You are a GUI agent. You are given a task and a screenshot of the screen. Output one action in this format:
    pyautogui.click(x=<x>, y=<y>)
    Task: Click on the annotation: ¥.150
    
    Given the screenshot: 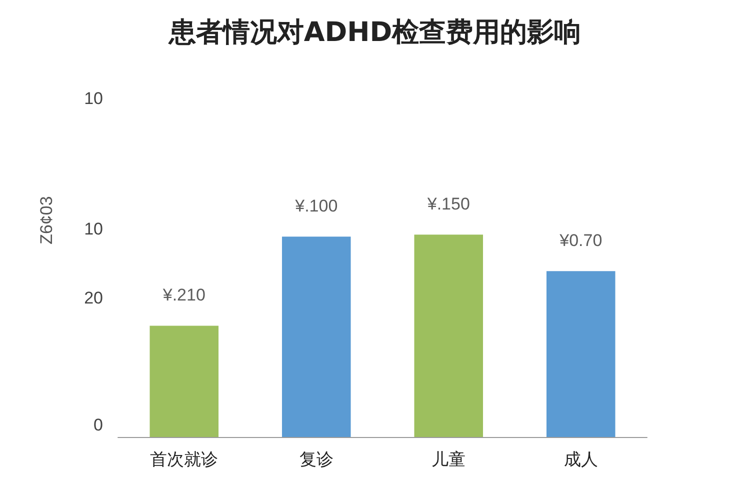 What is the action you would take?
    pyautogui.click(x=448, y=204)
    